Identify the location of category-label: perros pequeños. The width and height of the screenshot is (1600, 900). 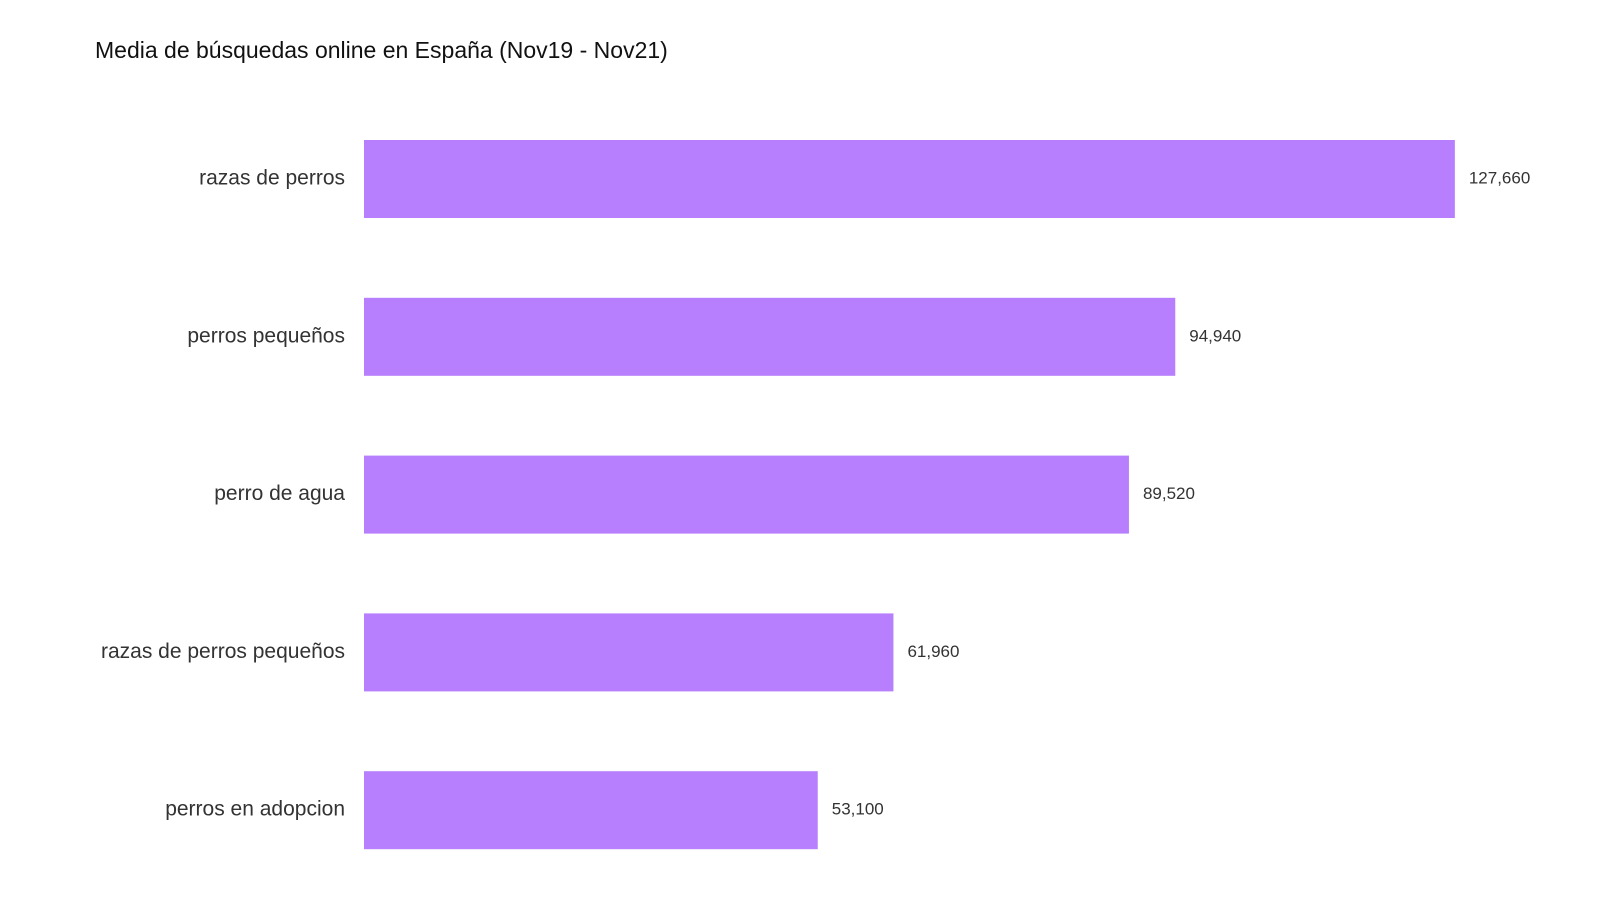
(266, 335).